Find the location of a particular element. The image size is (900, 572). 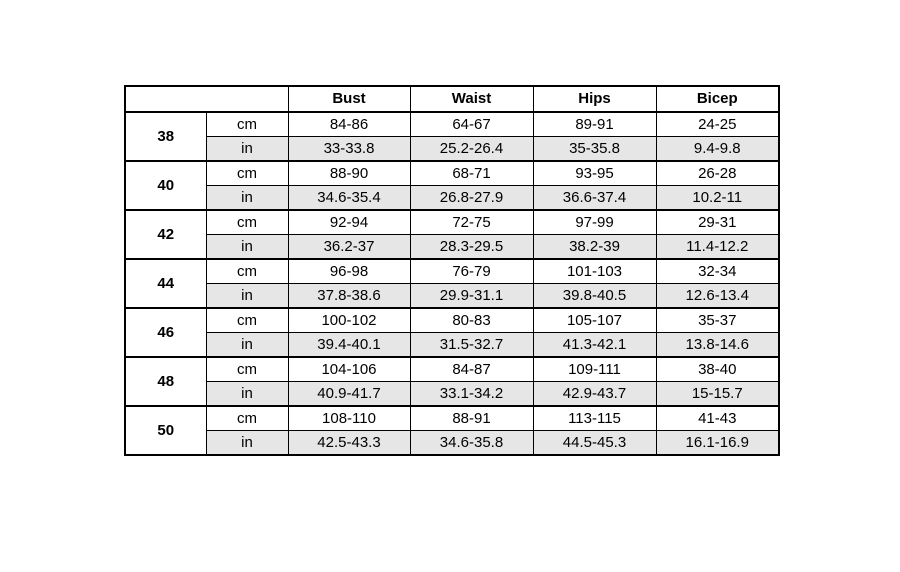

row-size-46-in: in 39.4-40.1 31.5-32.7 41.3-42.1 13.8-14.6 is located at coordinates (452, 345).